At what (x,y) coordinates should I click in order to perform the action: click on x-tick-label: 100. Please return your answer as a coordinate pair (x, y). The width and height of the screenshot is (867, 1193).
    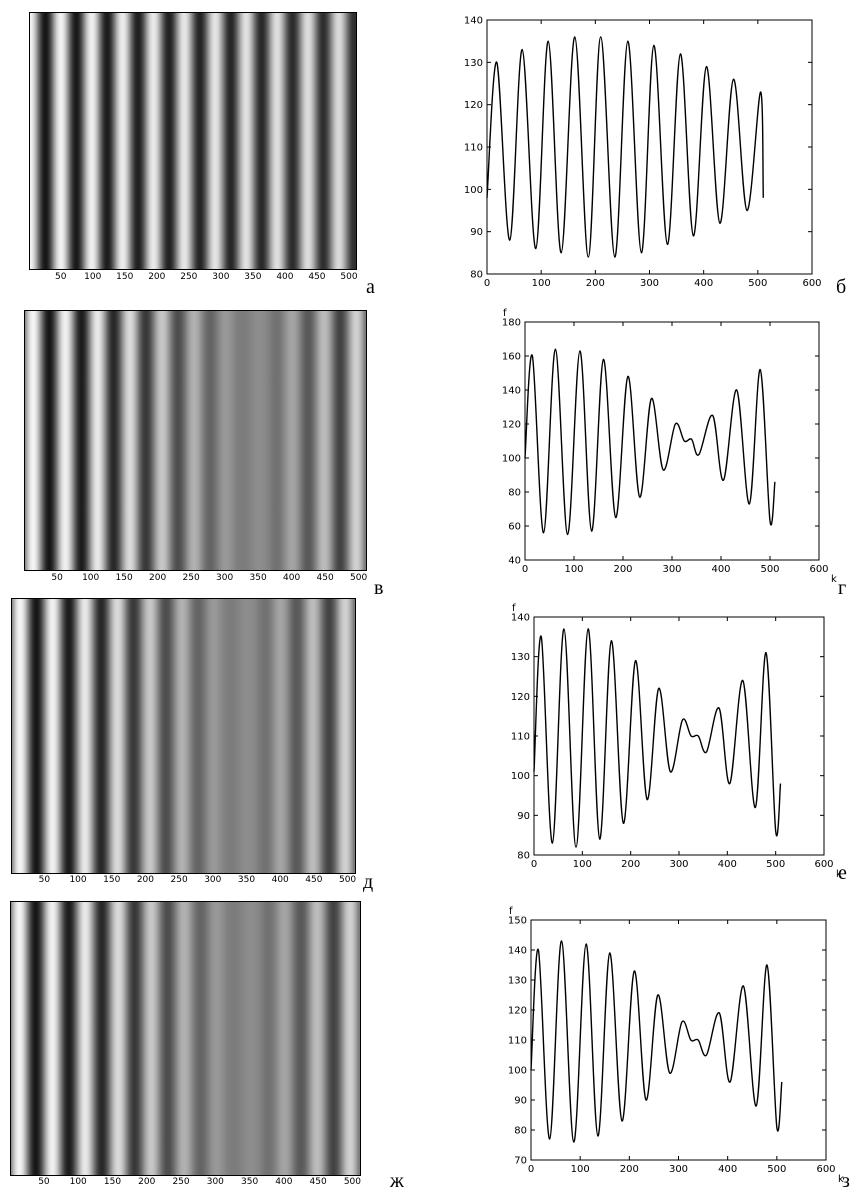
    Looking at the image, I should click on (541, 283).